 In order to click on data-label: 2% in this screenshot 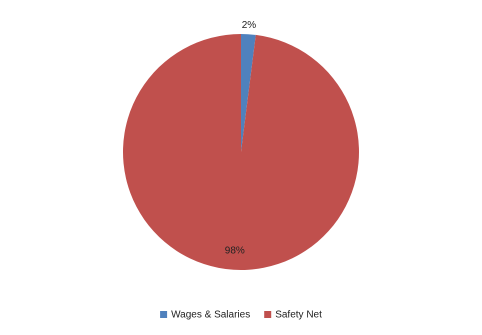, I will do `click(249, 25)`.